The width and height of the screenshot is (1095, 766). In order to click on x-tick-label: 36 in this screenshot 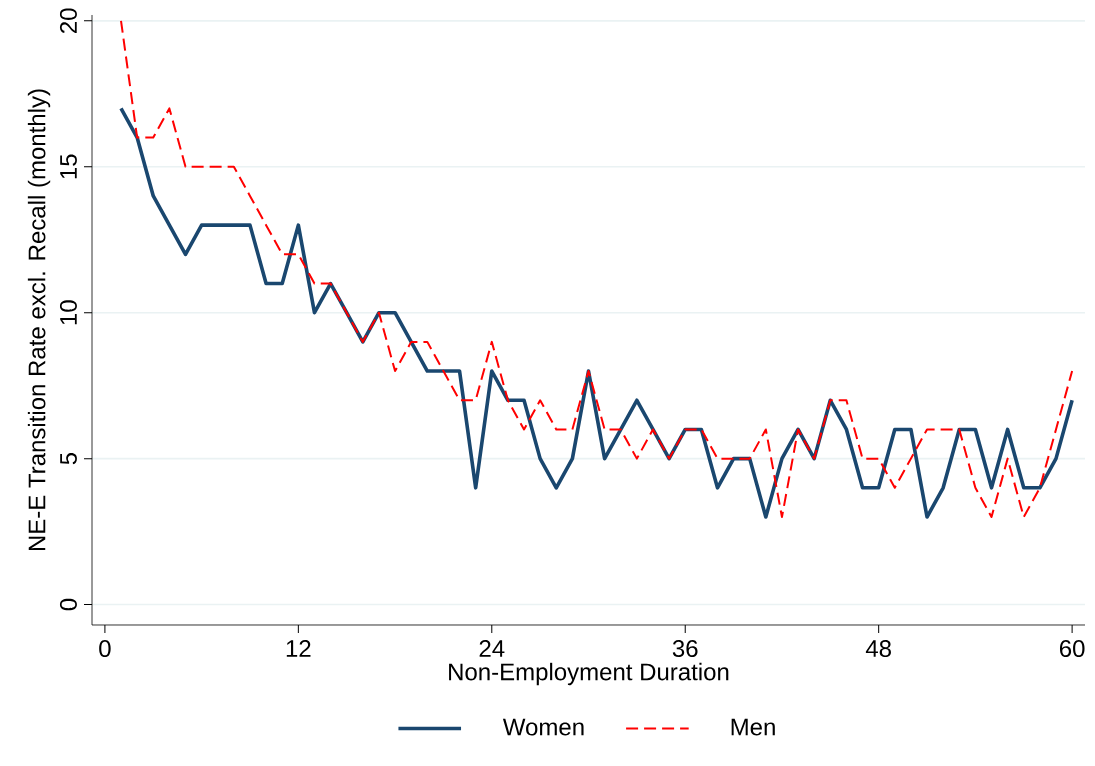, I will do `click(685, 649)`.